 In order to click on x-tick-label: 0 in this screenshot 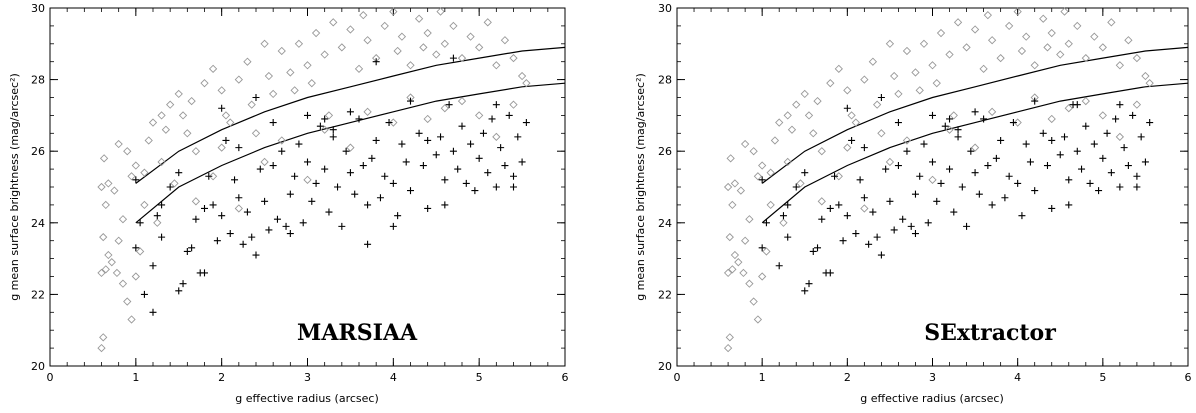, I will do `click(677, 377)`.